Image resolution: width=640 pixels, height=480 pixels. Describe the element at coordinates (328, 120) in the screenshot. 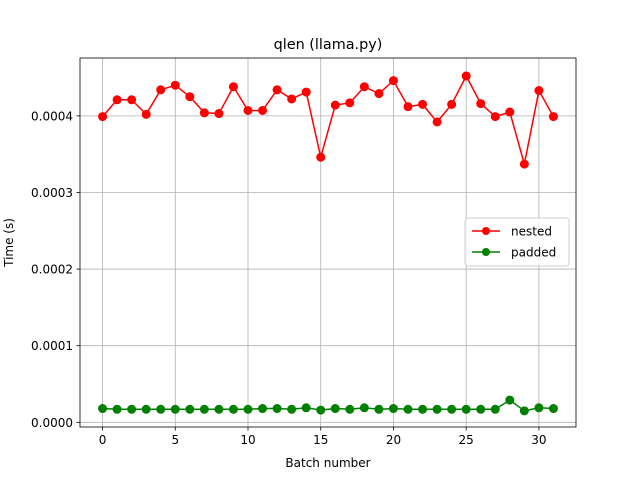

I see `series-nested` at that location.